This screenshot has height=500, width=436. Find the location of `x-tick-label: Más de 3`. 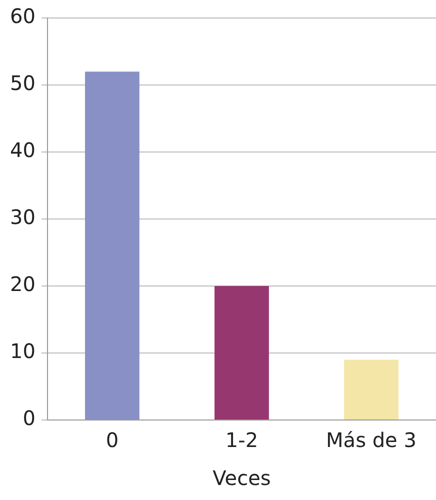

x-tick-label: Más de 3 is located at coordinates (371, 440).